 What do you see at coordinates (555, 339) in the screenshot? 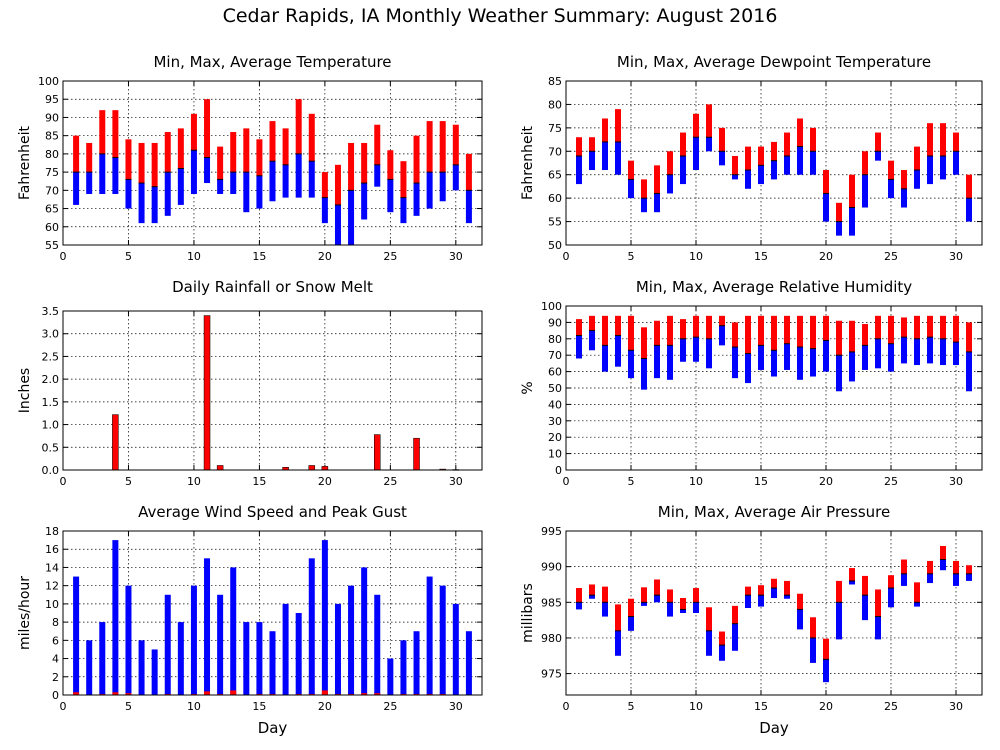
I see `y-tick-label: 80` at bounding box center [555, 339].